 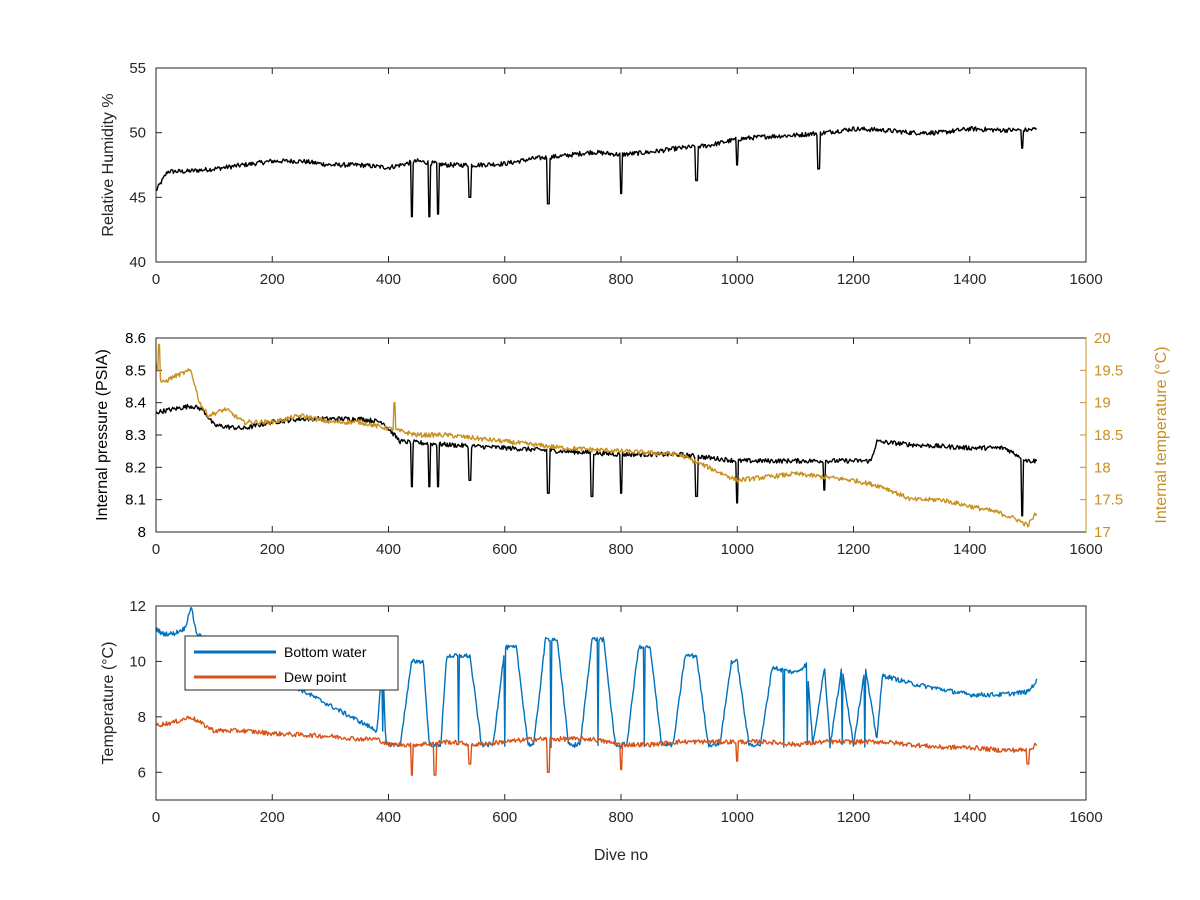 What do you see at coordinates (137, 68) in the screenshot?
I see `humidity-y-tick-label: 55` at bounding box center [137, 68].